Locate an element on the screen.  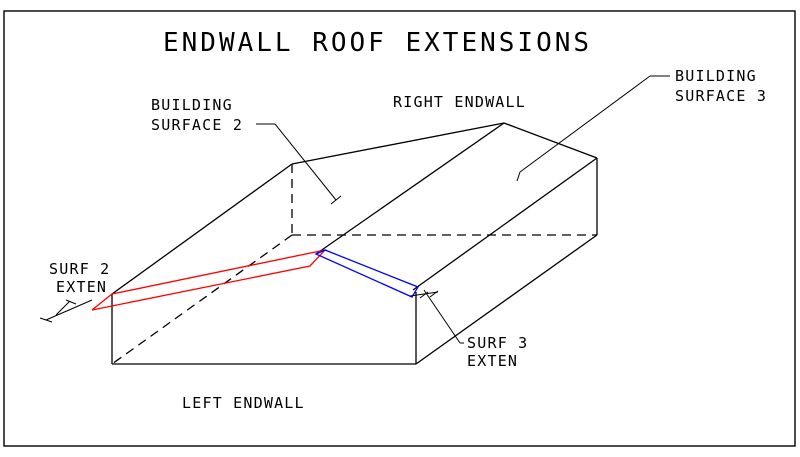
label-building-surface-3-l1: BUILDING is located at coordinates (716, 76).